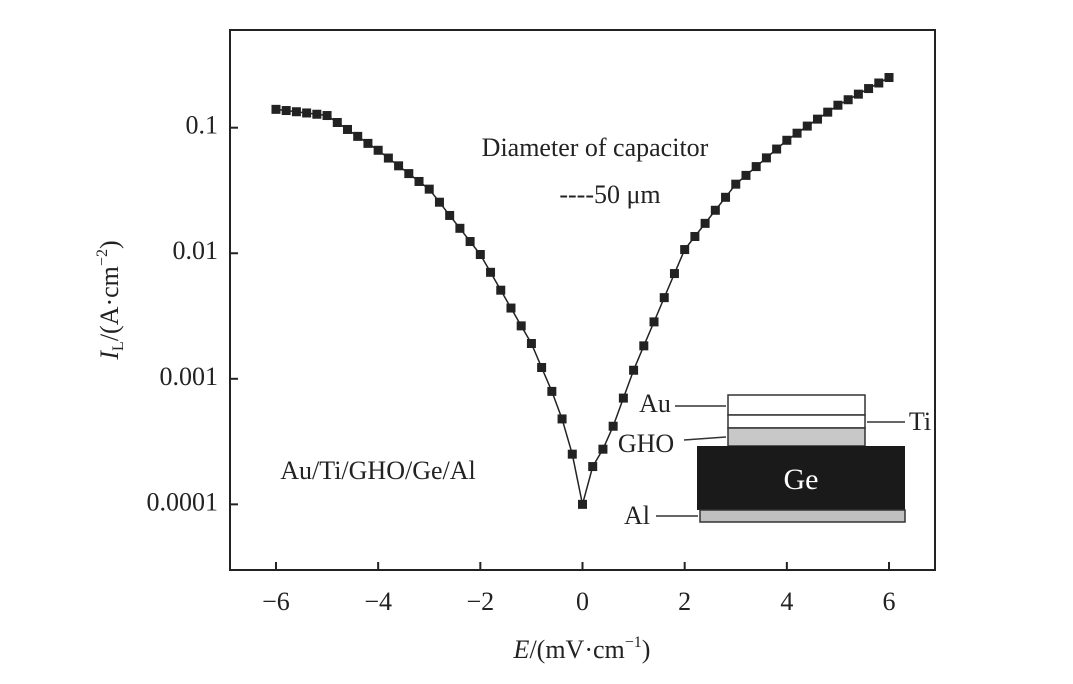  I want to click on x-tick-label: 4, so click(786, 601).